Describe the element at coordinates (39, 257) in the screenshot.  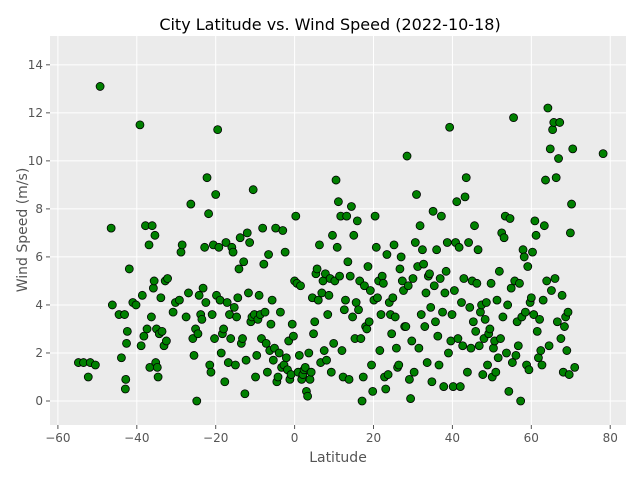
I see `y-tick-label: 6` at that location.